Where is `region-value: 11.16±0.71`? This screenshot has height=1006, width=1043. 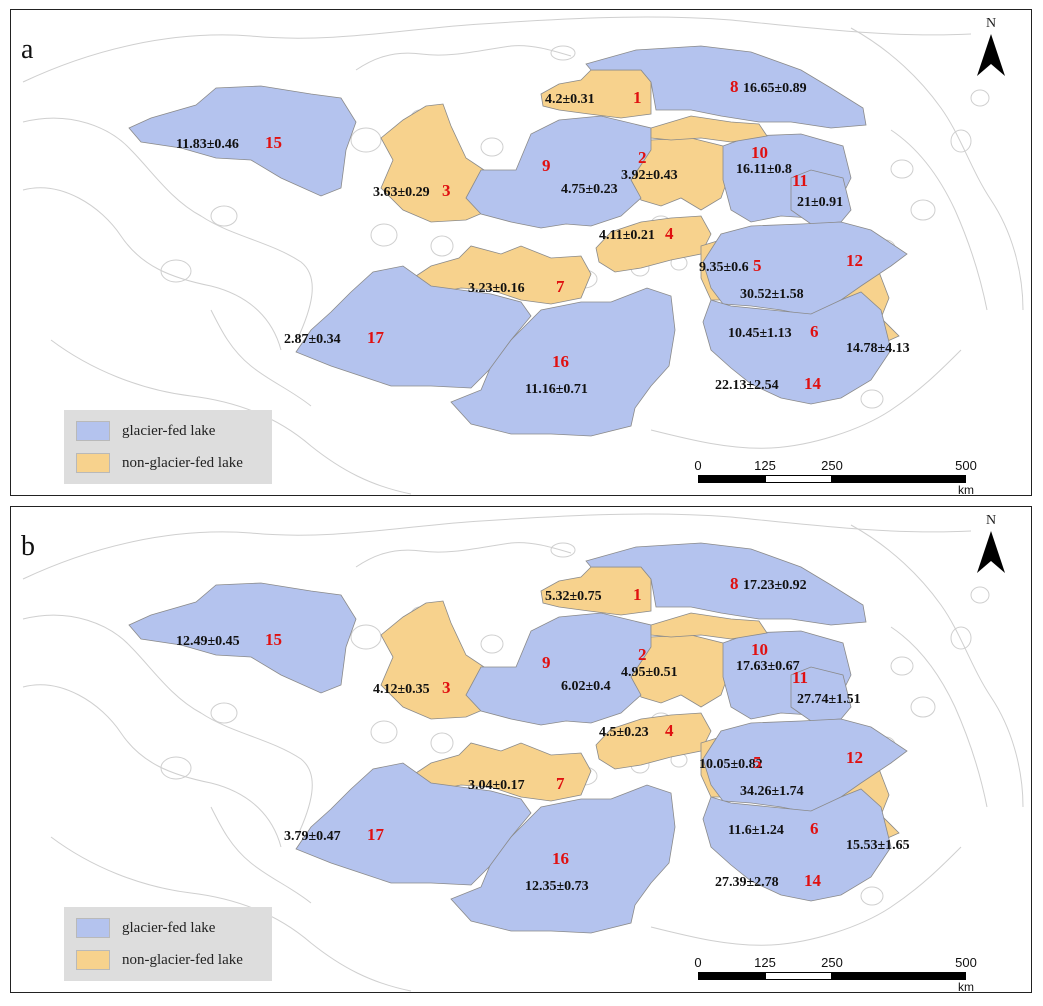
region-value: 11.16±0.71 is located at coordinates (556, 389).